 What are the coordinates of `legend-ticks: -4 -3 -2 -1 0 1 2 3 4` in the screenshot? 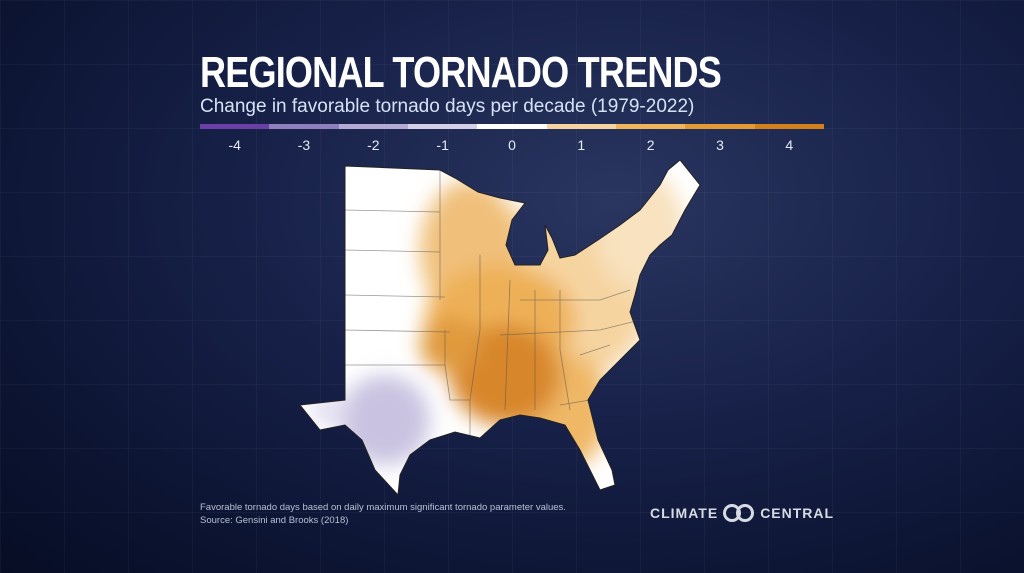 It's located at (512, 145).